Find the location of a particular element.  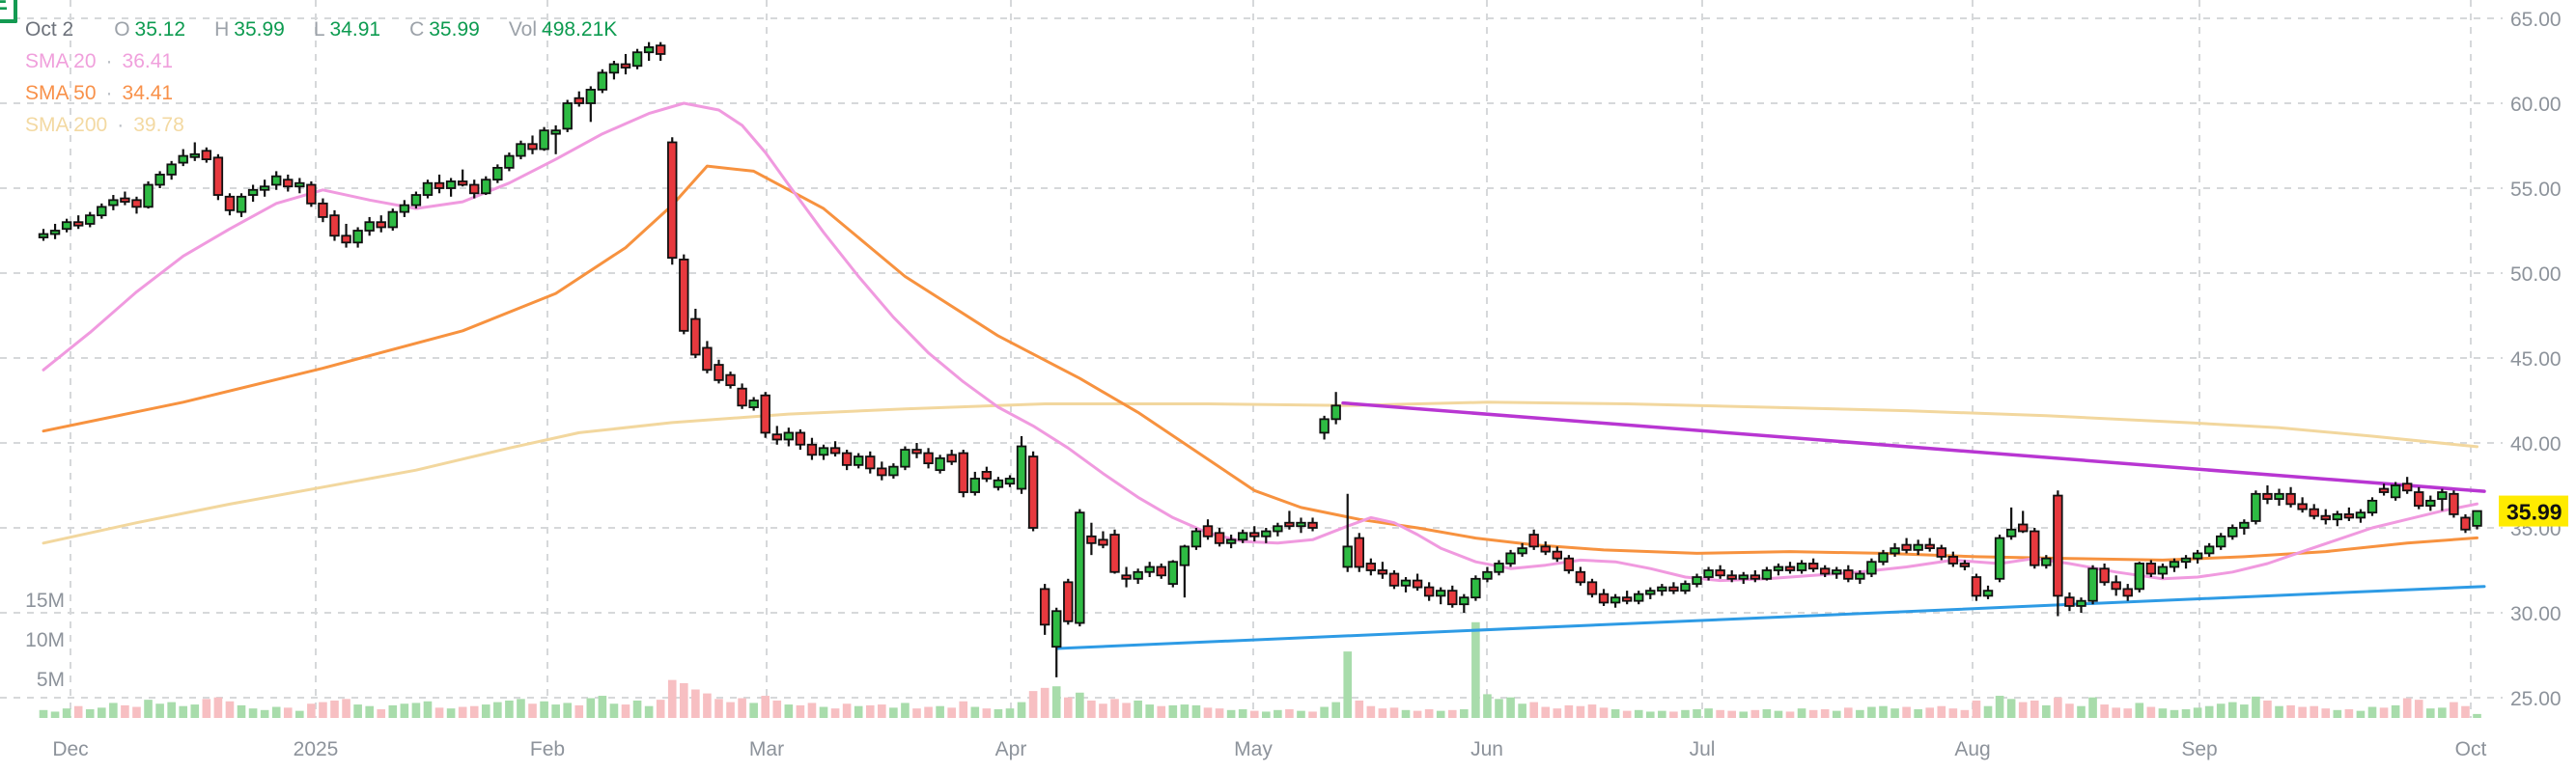

sma50-row: SMA 50 · 34.41 is located at coordinates (336, 93).